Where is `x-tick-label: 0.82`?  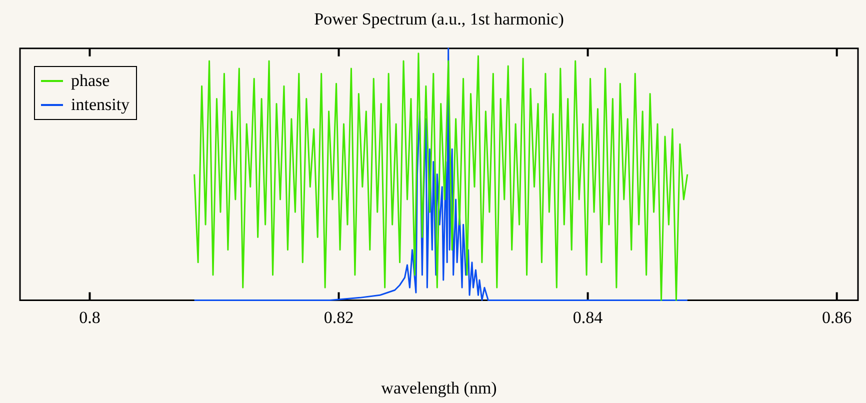
x-tick-label: 0.82 is located at coordinates (339, 317).